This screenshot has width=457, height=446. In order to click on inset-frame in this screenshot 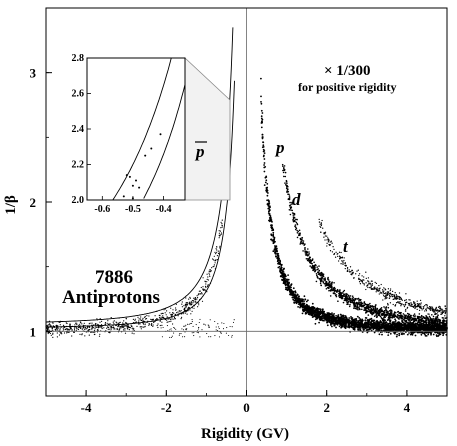, I will do `click(136, 129)`.